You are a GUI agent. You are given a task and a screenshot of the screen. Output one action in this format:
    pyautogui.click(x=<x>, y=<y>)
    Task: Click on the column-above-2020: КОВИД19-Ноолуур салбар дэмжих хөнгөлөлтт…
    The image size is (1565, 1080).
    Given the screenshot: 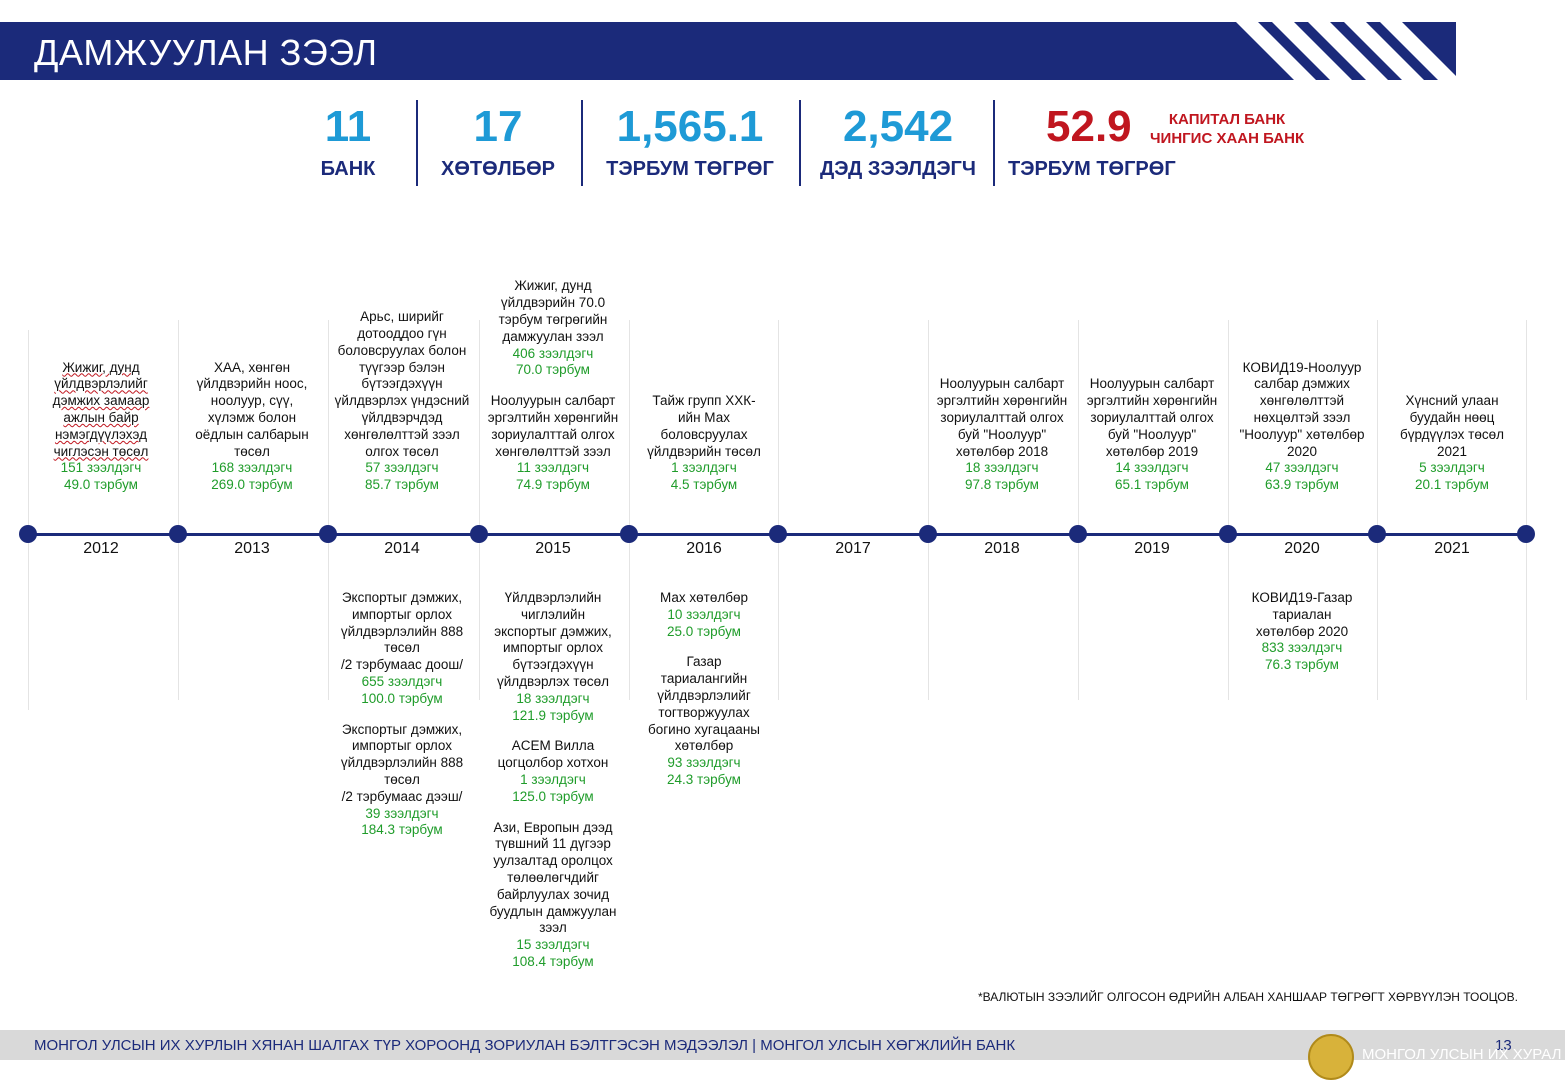 What is the action you would take?
    pyautogui.click(x=1302, y=434)
    